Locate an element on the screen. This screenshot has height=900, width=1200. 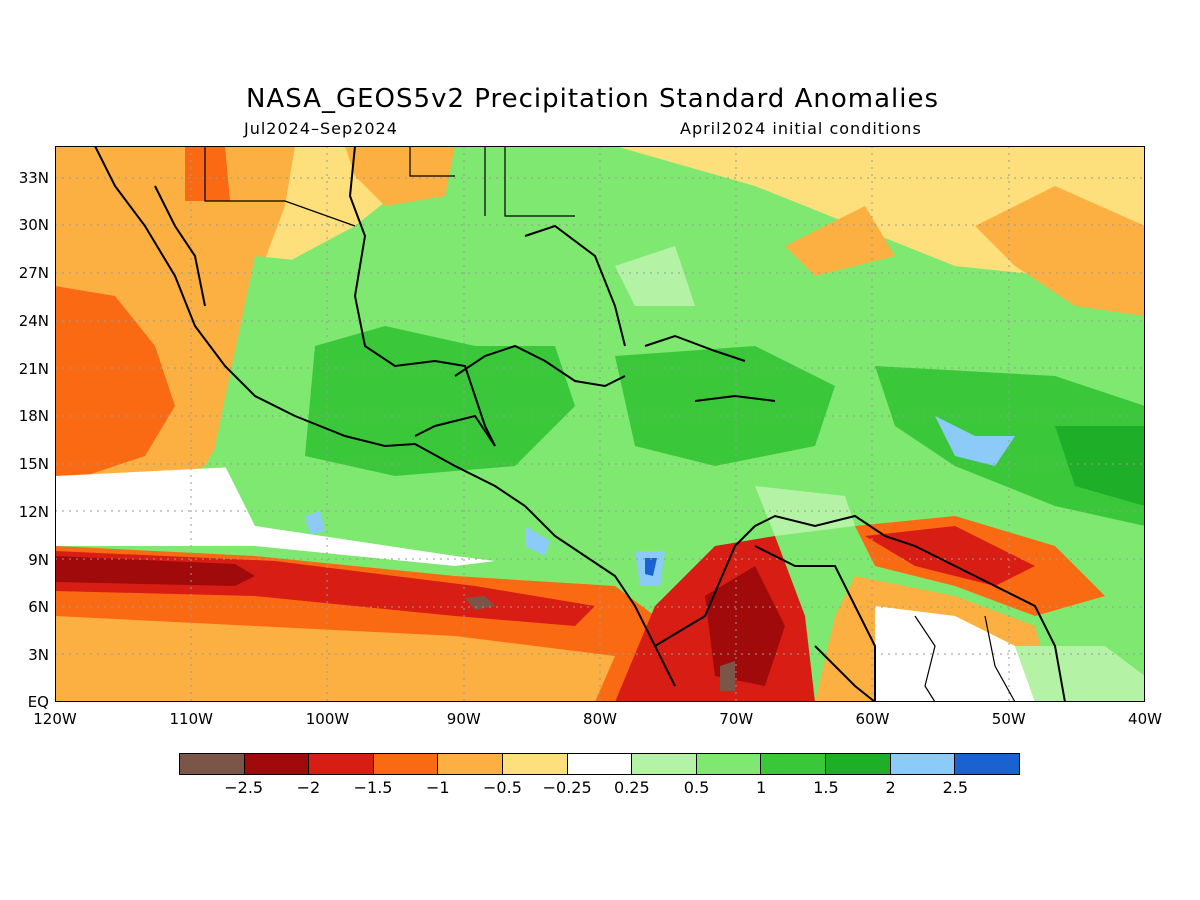
y-tick-label: 33N is located at coordinates (33, 178).